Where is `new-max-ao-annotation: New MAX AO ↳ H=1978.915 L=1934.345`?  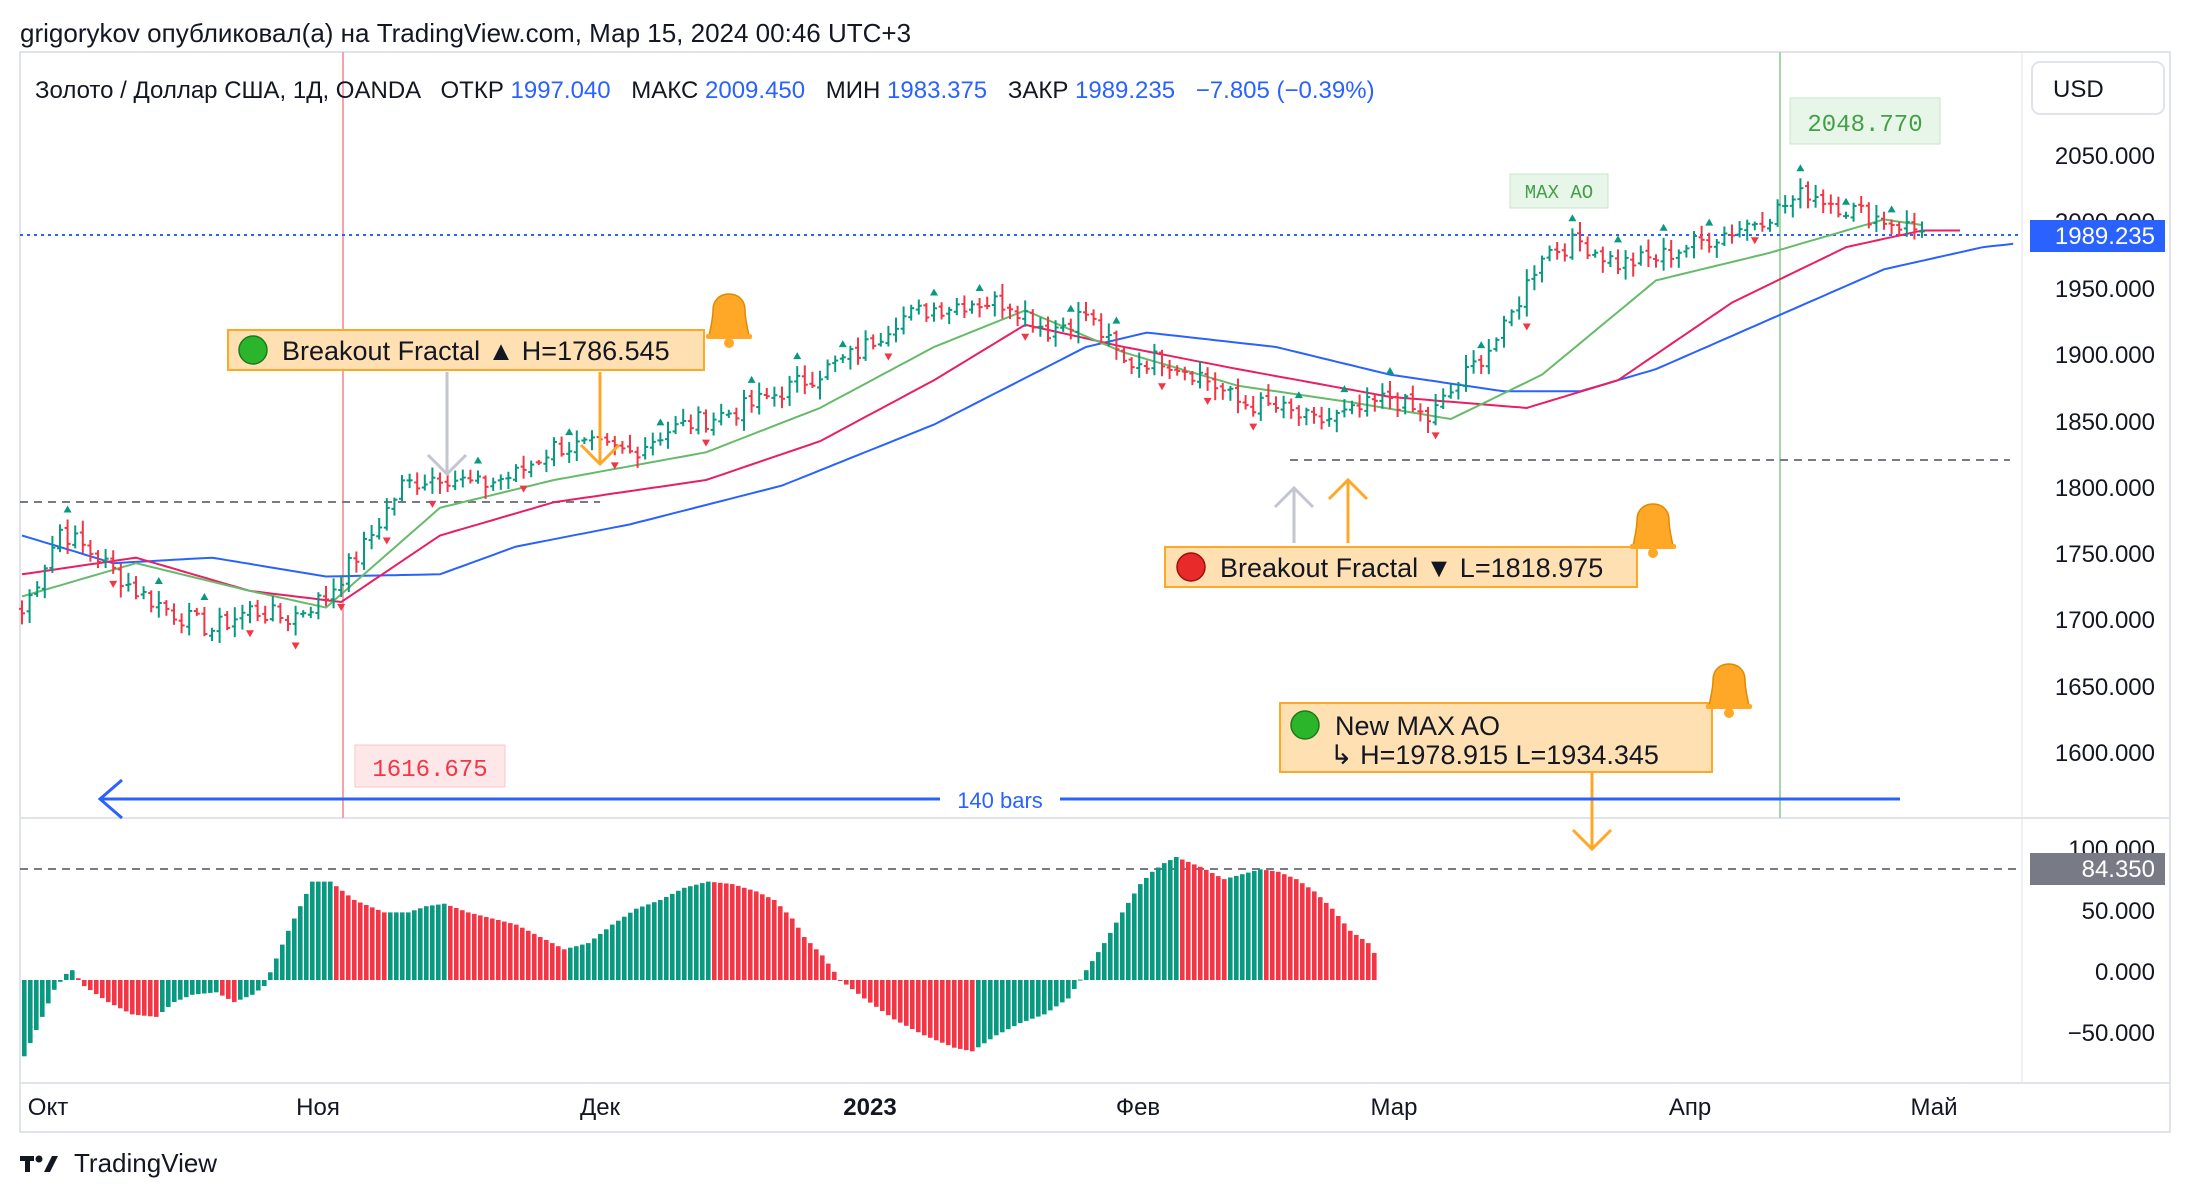 new-max-ao-annotation: New MAX AO ↳ H=1978.915 L=1934.345 is located at coordinates (1496, 737).